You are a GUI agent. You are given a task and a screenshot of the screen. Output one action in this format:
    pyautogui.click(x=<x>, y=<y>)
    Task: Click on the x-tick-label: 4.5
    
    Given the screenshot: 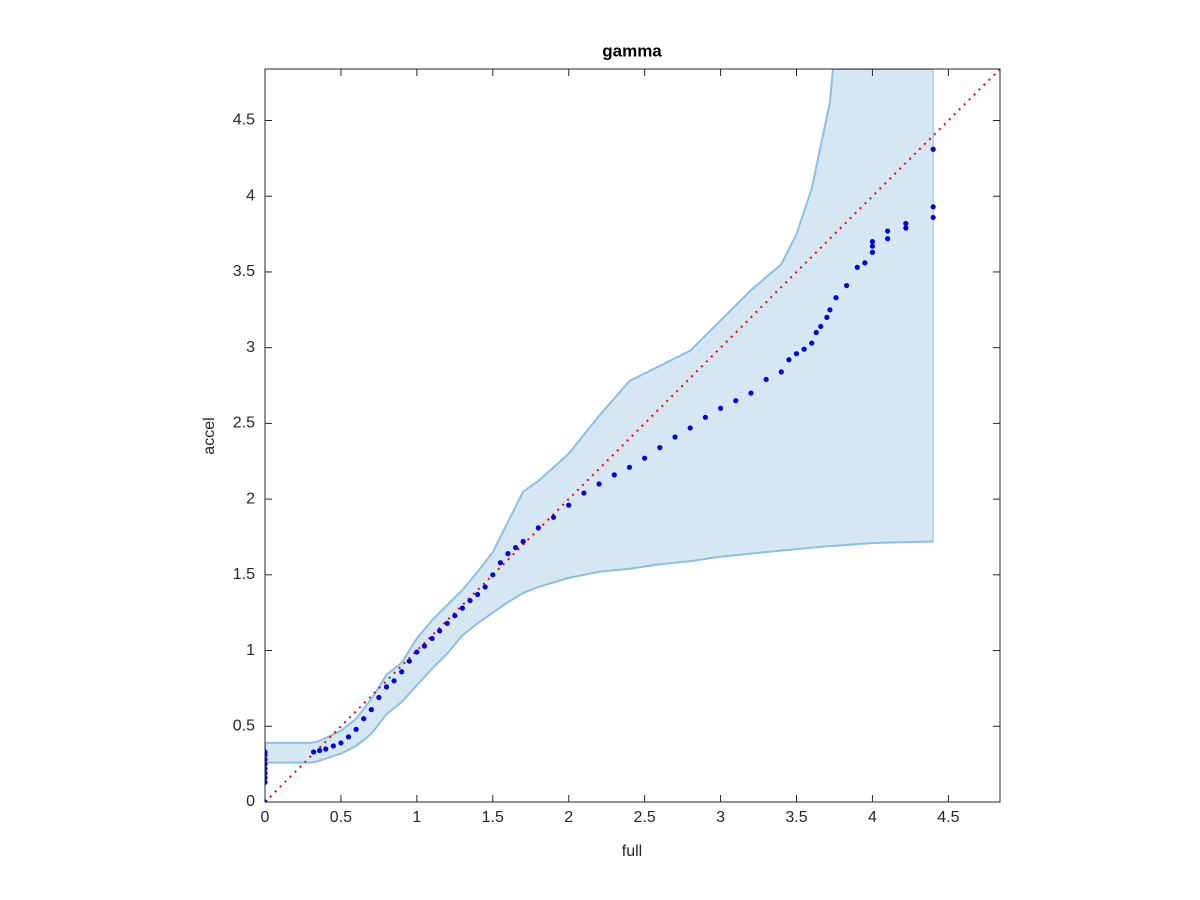 What is the action you would take?
    pyautogui.click(x=948, y=817)
    